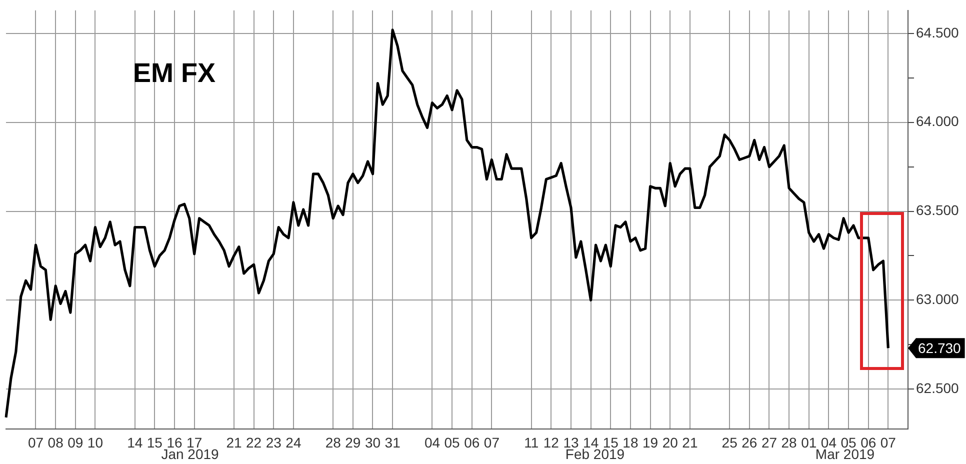  Describe the element at coordinates (769, 442) in the screenshot. I see `x-tick-label: 27` at that location.